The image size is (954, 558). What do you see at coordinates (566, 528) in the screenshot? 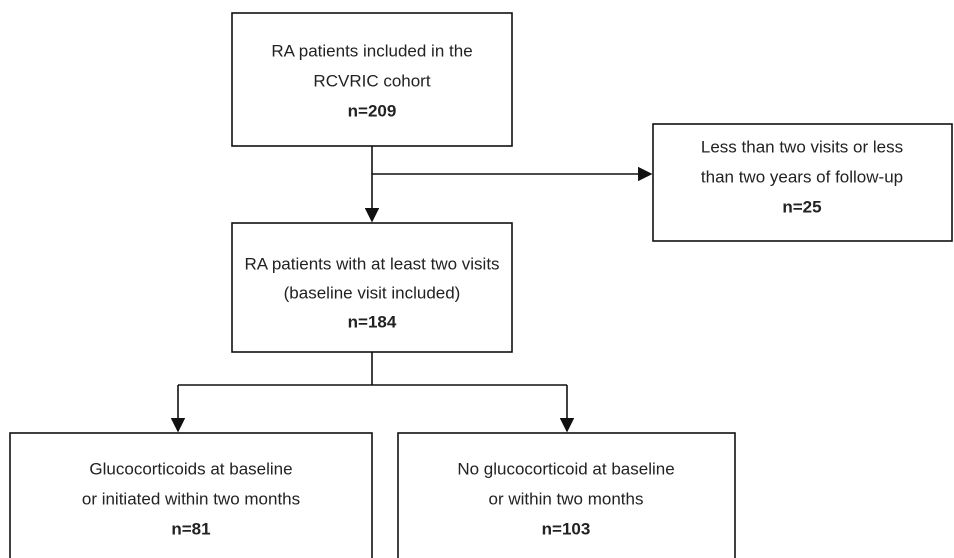
I see `box-count: n=103` at bounding box center [566, 528].